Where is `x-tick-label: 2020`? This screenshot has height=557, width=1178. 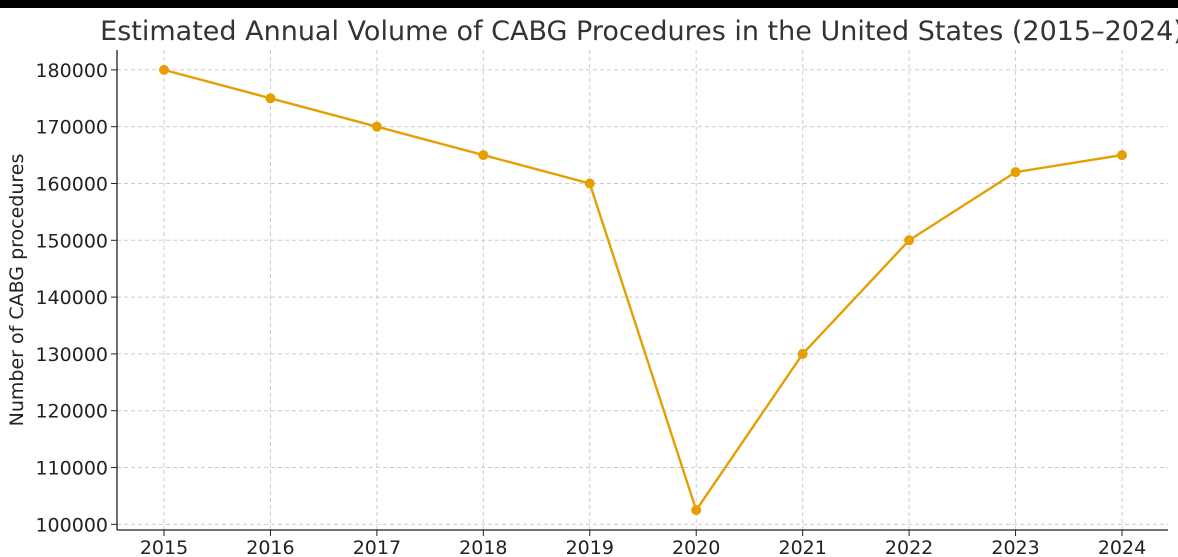 x-tick-label: 2020 is located at coordinates (696, 547).